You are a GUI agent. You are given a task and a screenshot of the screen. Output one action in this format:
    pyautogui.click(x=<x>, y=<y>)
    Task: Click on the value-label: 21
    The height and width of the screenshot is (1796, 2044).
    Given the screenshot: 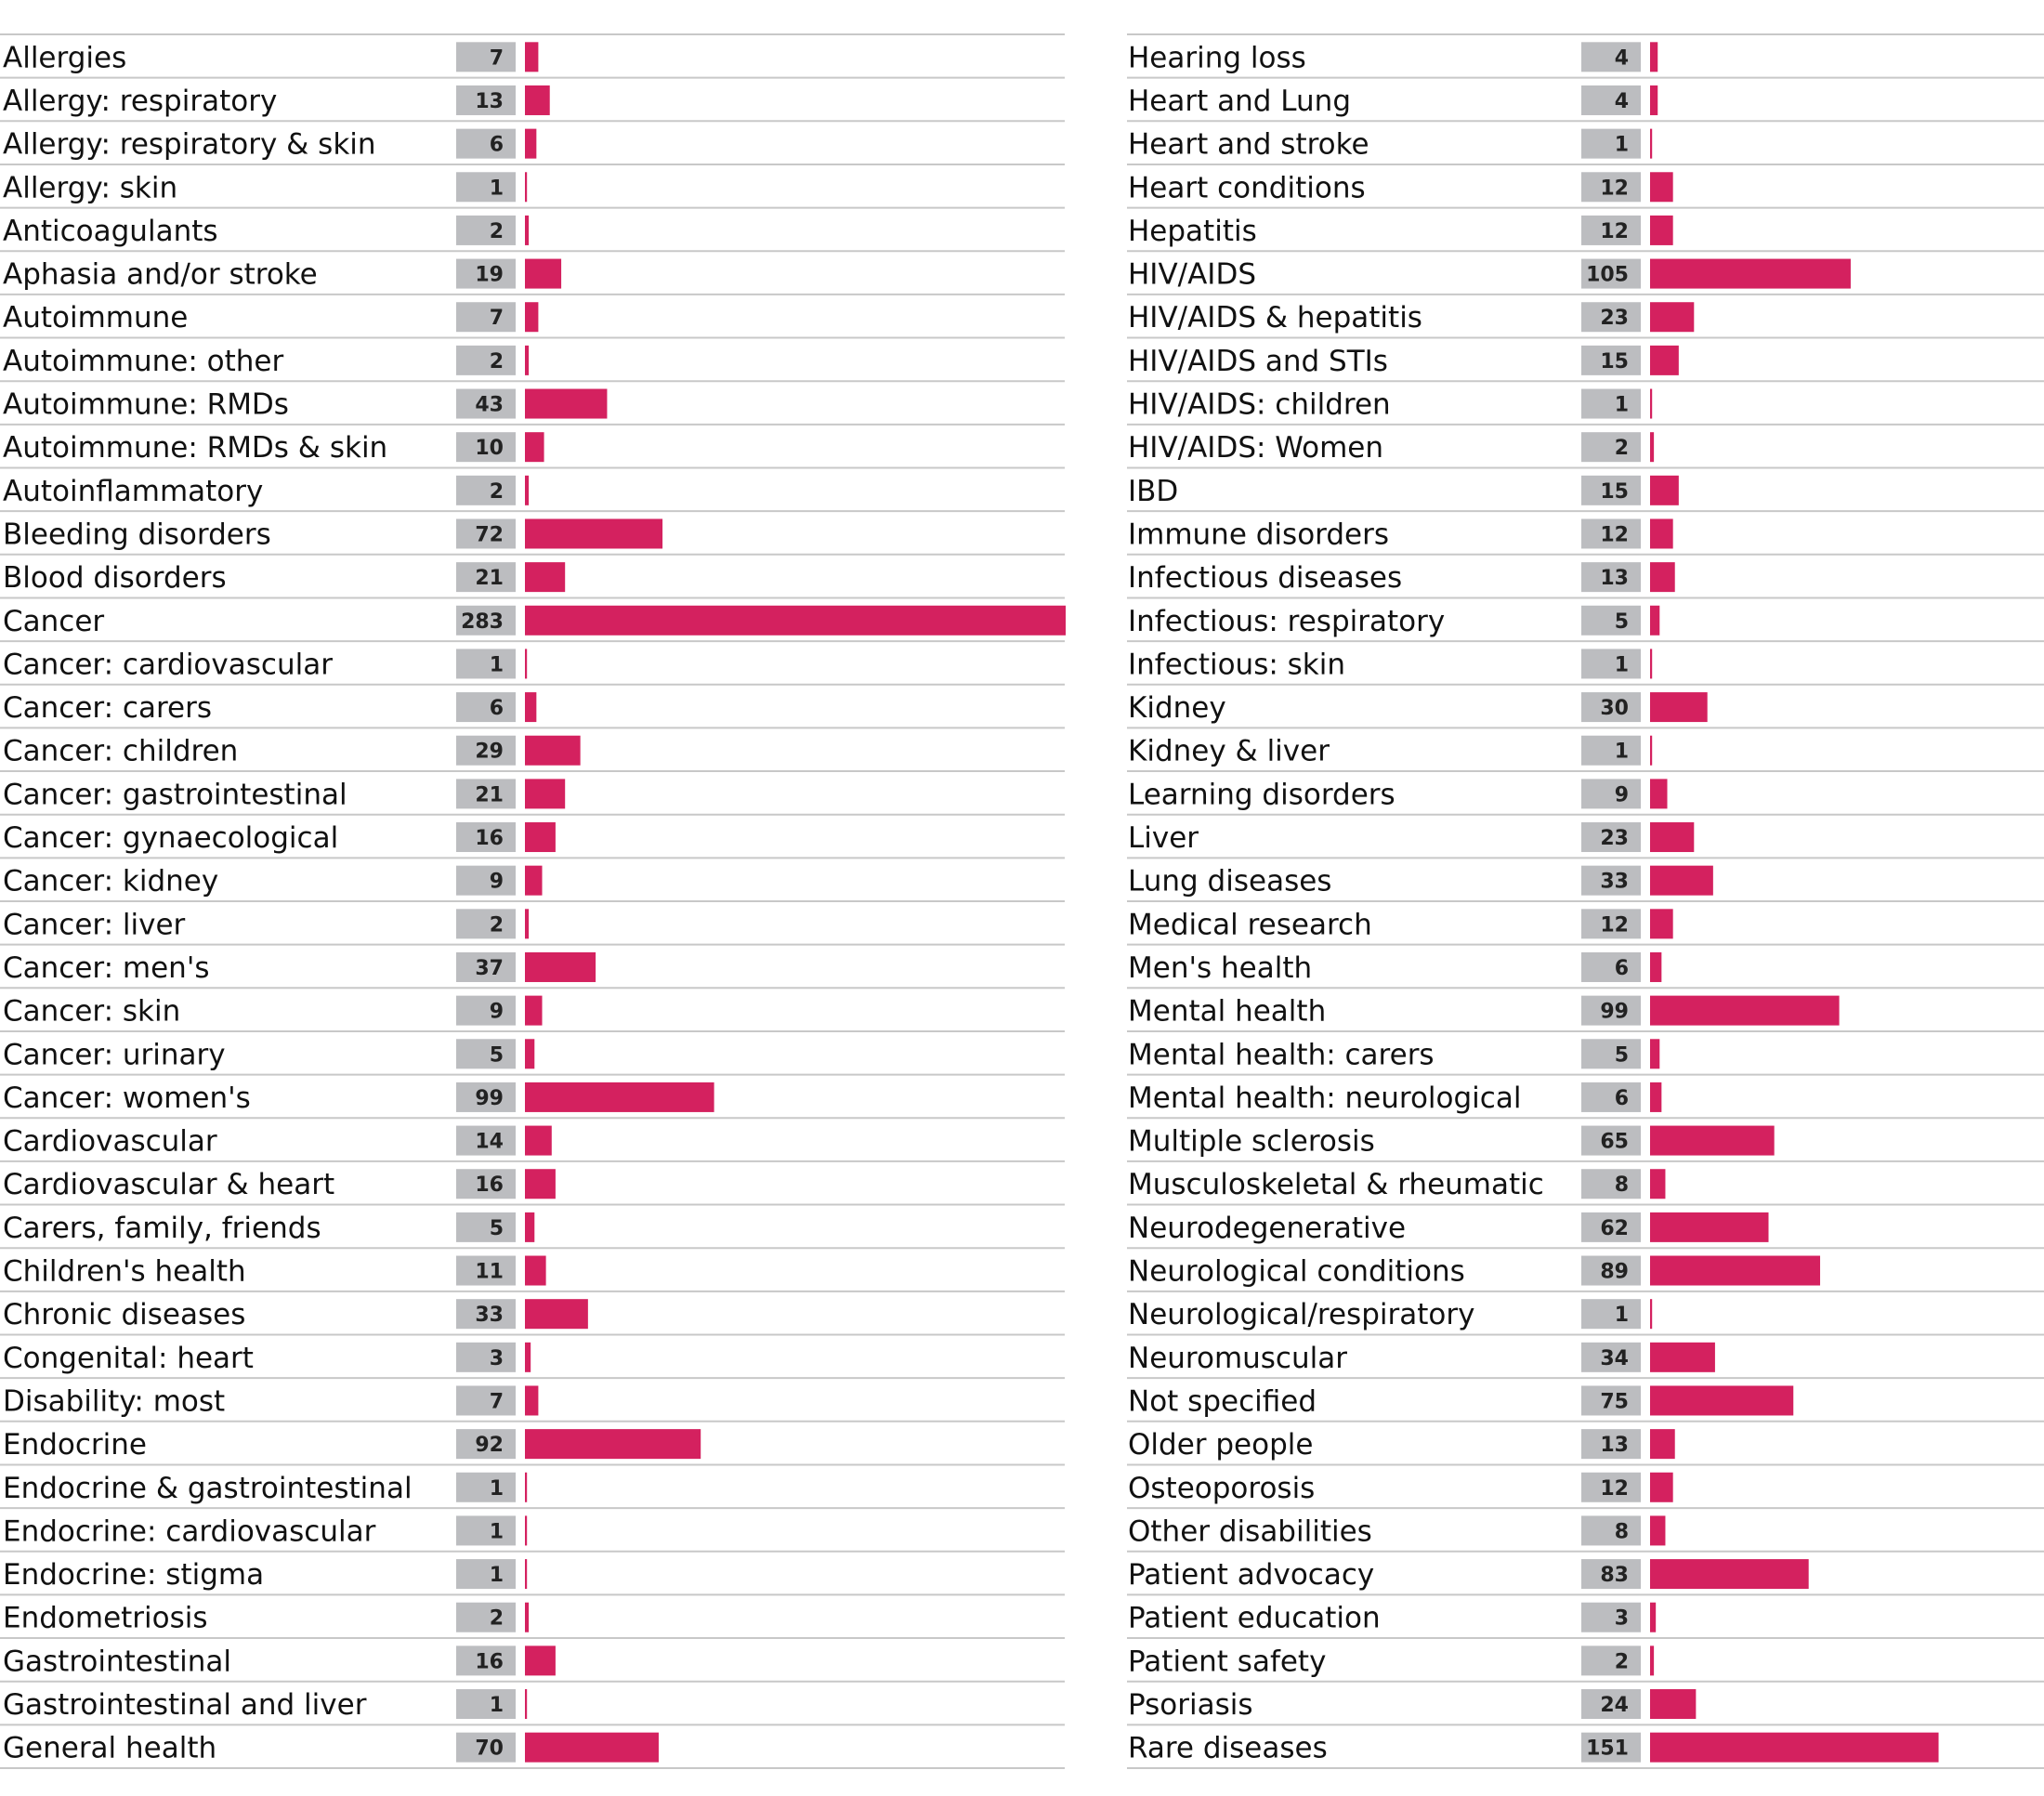 What is the action you would take?
    pyautogui.click(x=489, y=578)
    